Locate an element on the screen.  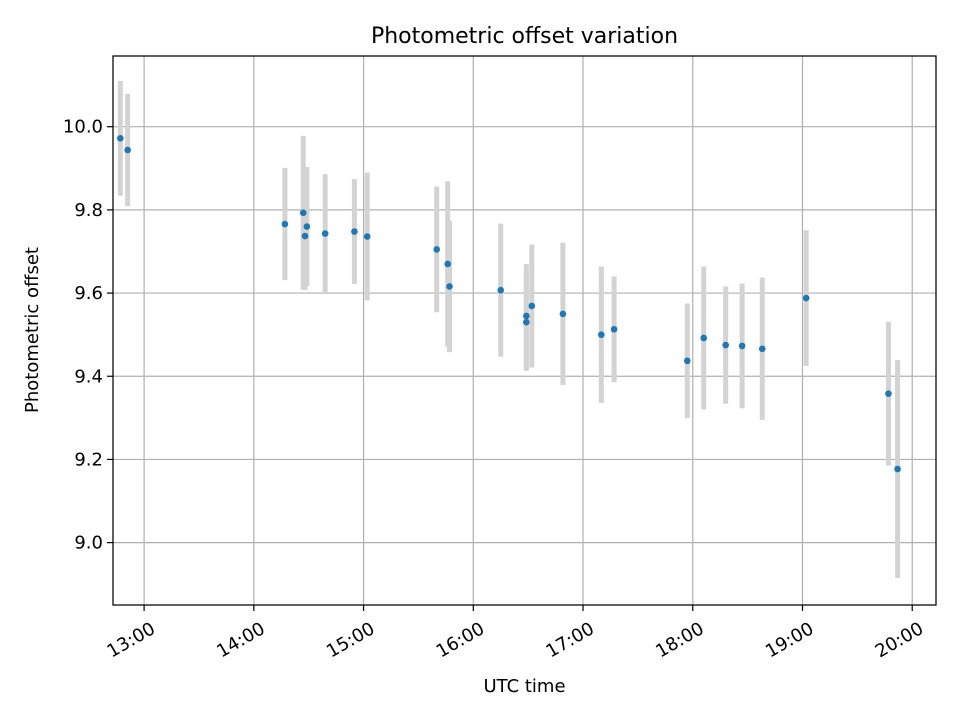
chart-title: Photometric offset variation is located at coordinates (524, 36).